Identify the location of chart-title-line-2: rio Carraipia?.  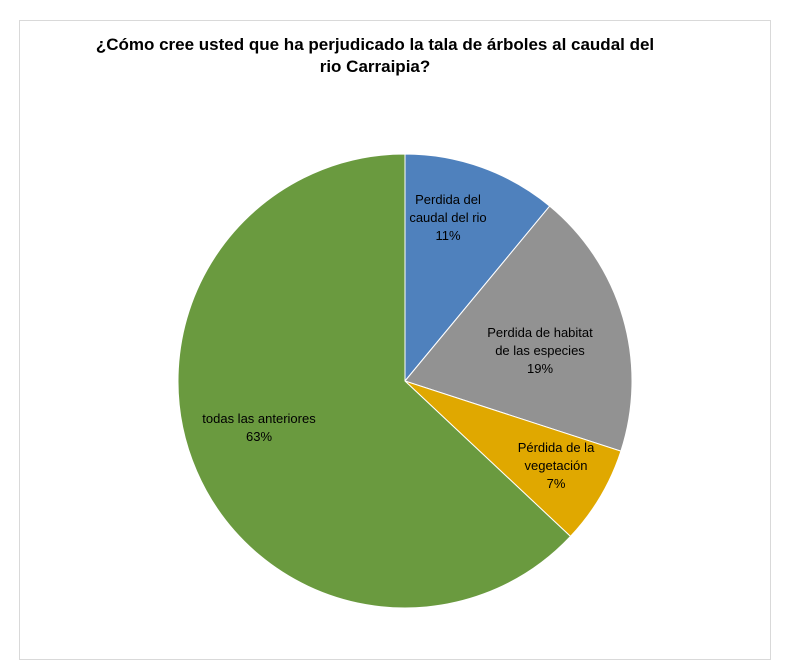
(375, 66).